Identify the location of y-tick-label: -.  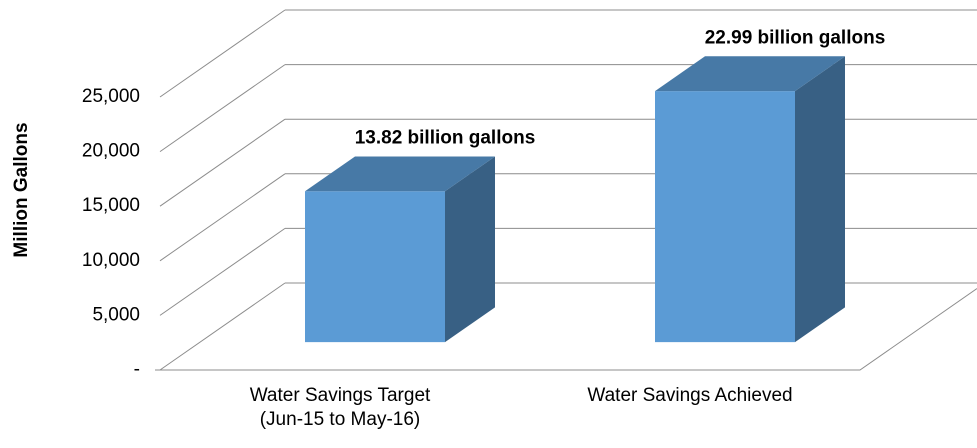
(137, 369).